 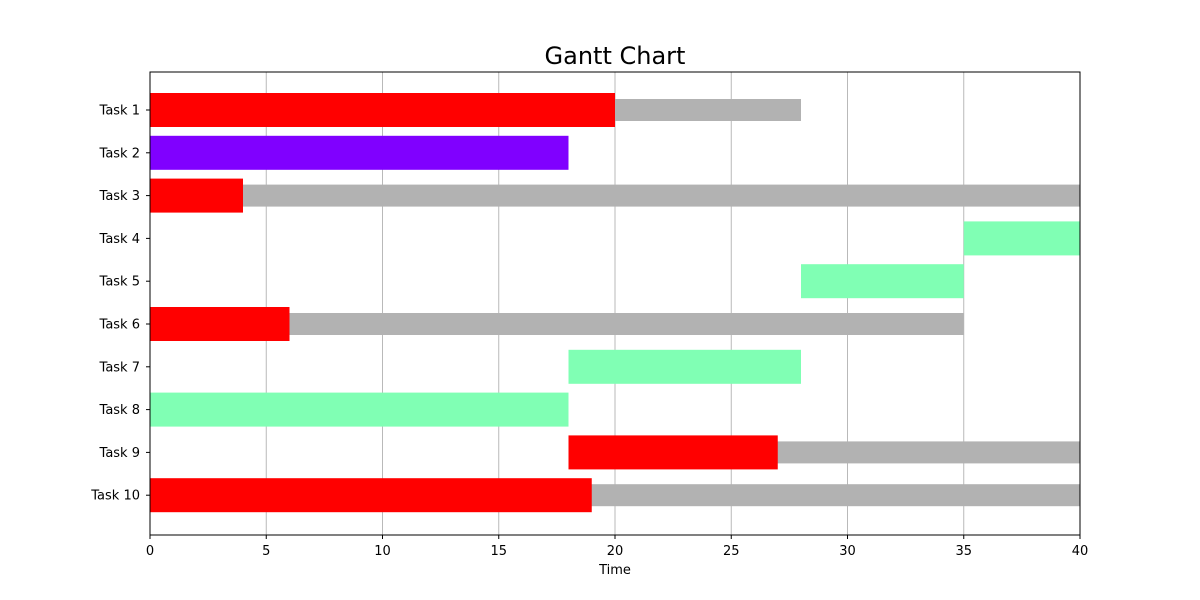 What do you see at coordinates (115, 496) in the screenshot?
I see `task-10-label: Task 10` at bounding box center [115, 496].